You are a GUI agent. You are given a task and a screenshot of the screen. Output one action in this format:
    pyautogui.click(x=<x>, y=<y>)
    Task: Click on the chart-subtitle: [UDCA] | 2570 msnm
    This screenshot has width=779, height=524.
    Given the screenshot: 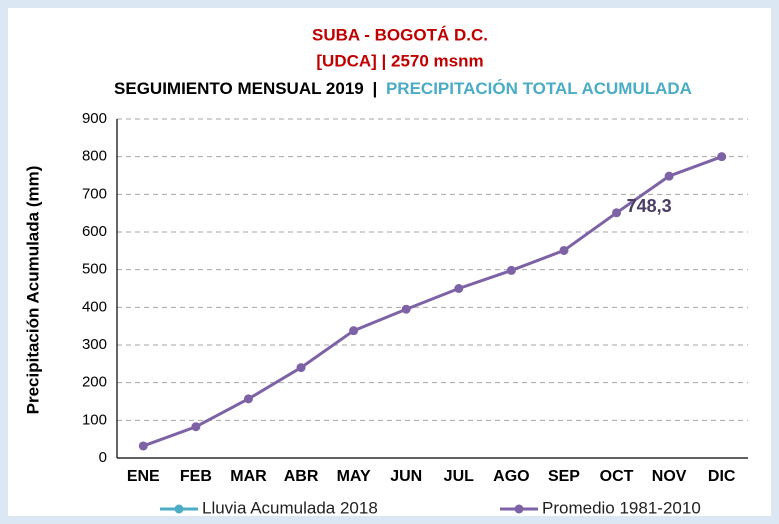 What is the action you would take?
    pyautogui.click(x=399, y=60)
    